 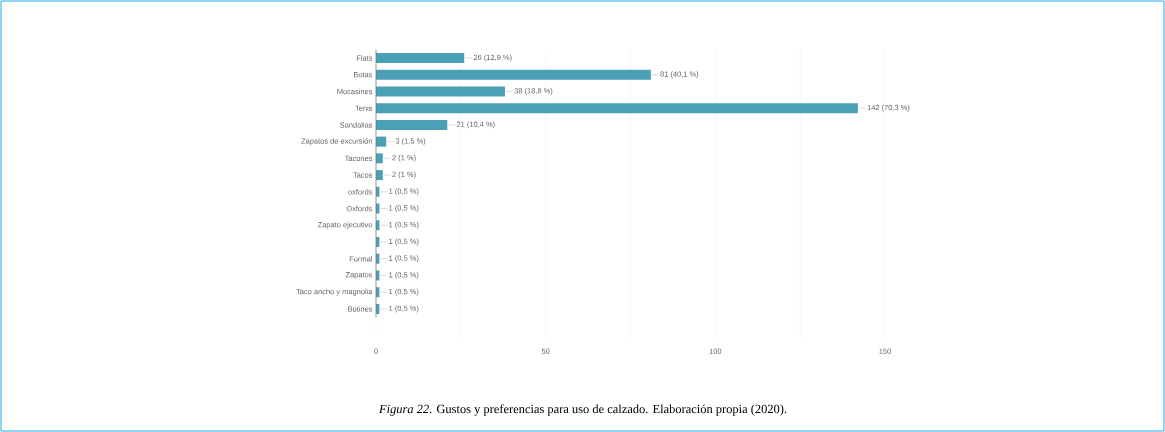 I want to click on text: Figura 22. Gustos y preferencias para uso de calzado. Elaboración propia (2020)., so click(x=582, y=410).